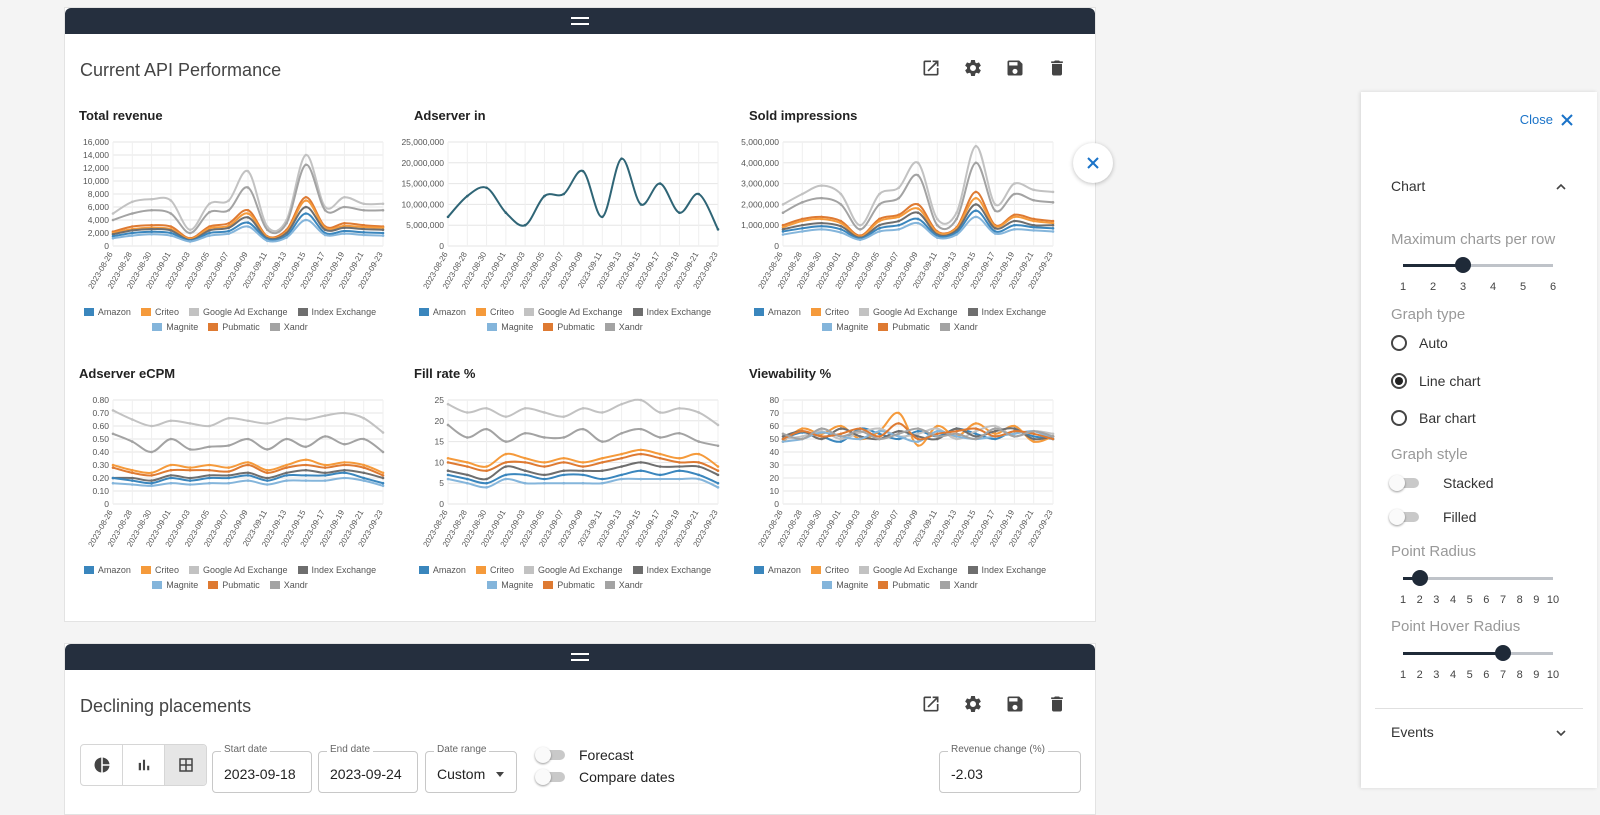  Describe the element at coordinates (185, 765) in the screenshot. I see `table-button` at that location.